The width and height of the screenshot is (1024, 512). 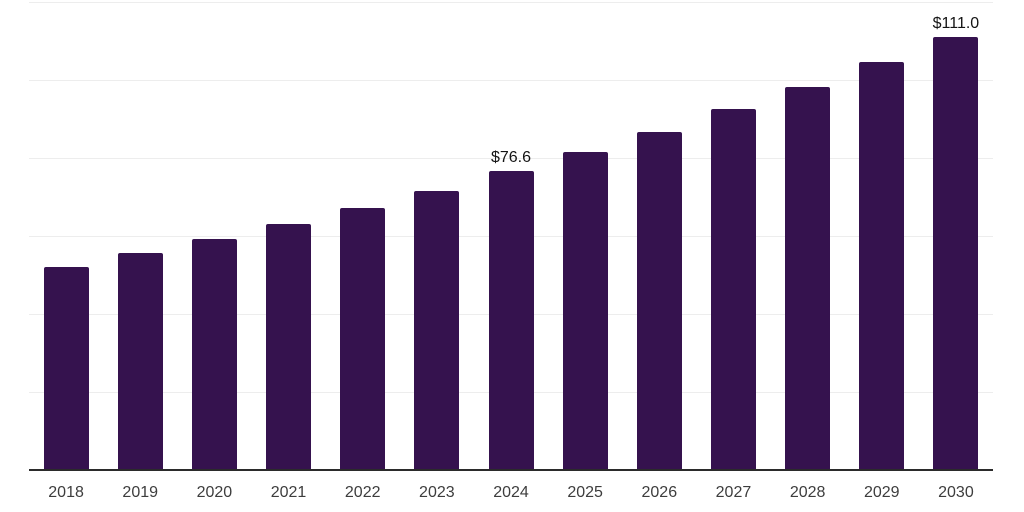 What do you see at coordinates (214, 492) in the screenshot?
I see `x-tick-label-2020: 2020` at bounding box center [214, 492].